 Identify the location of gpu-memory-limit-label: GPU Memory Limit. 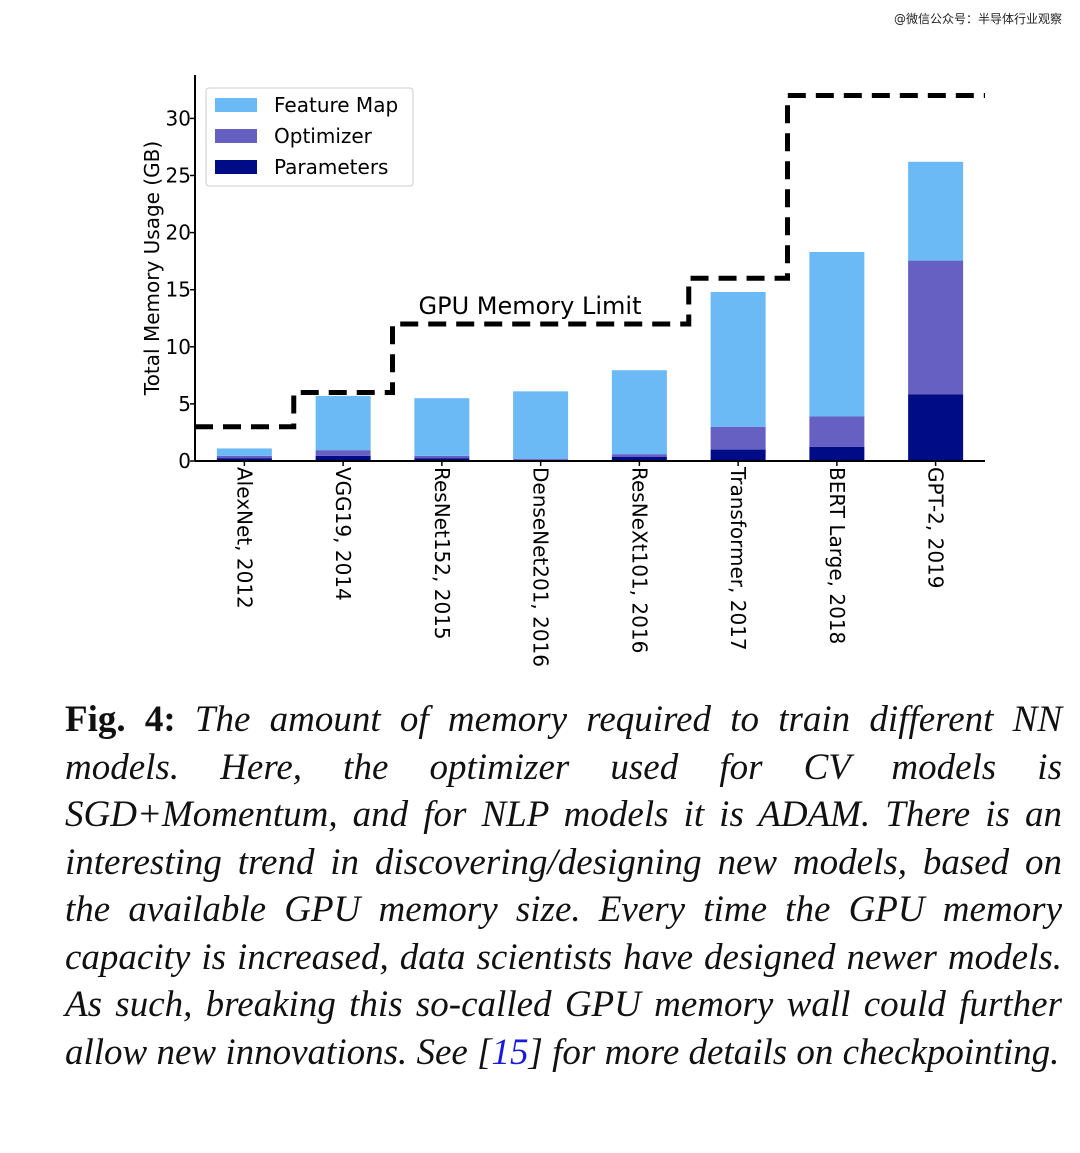
(530, 306).